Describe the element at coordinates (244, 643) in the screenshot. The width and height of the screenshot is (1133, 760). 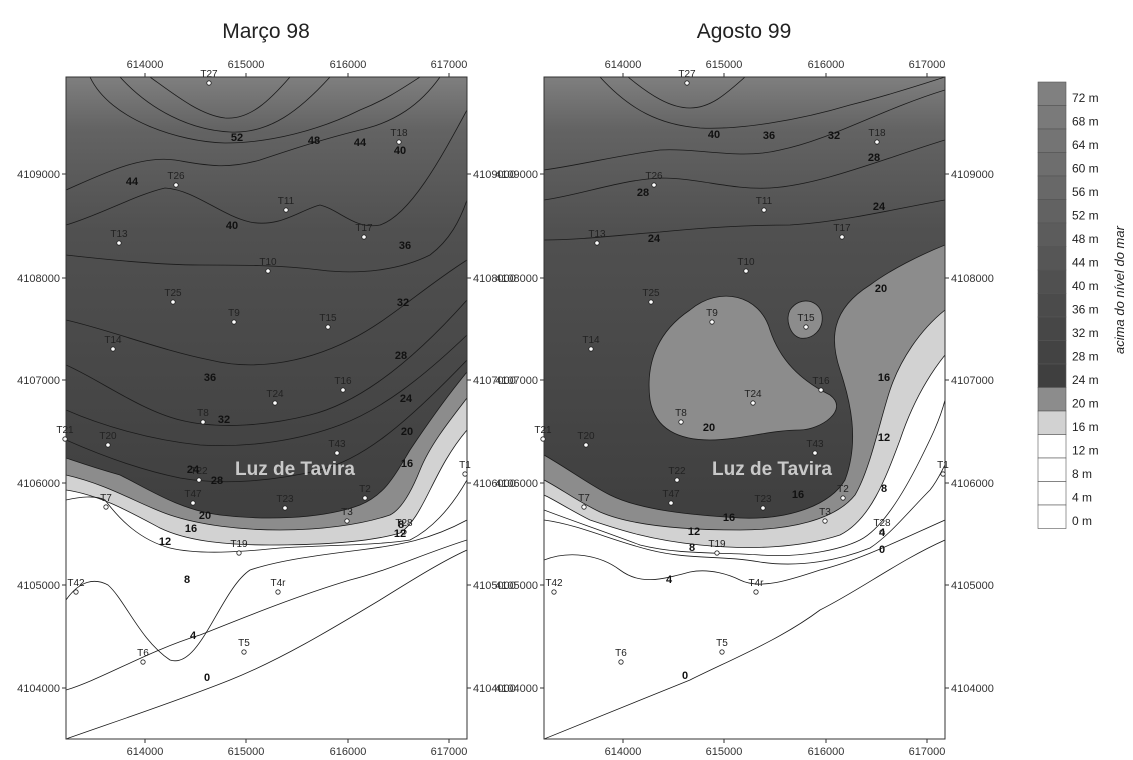
I see `well-label: T5` at that location.